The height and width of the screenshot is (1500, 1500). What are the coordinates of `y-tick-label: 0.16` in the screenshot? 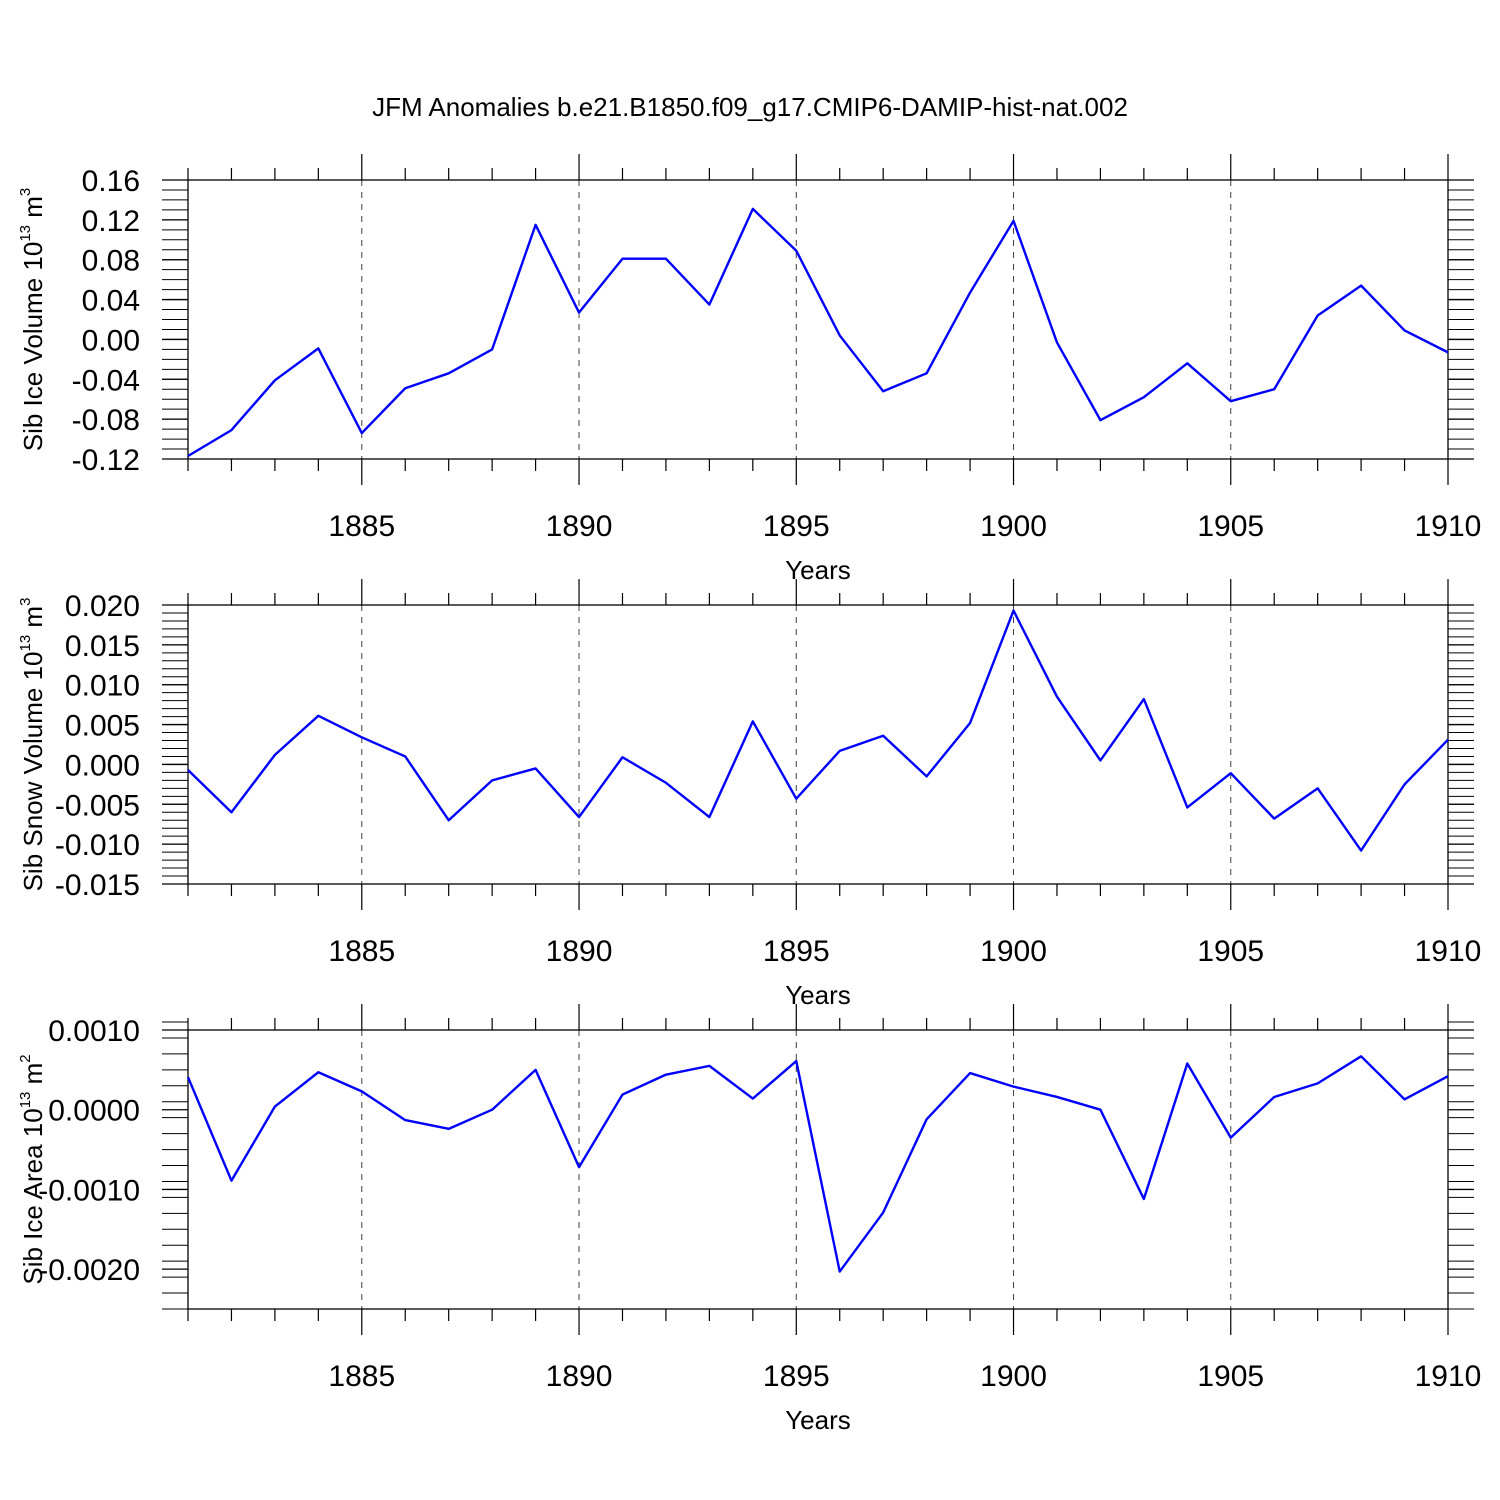 It's located at (111, 181).